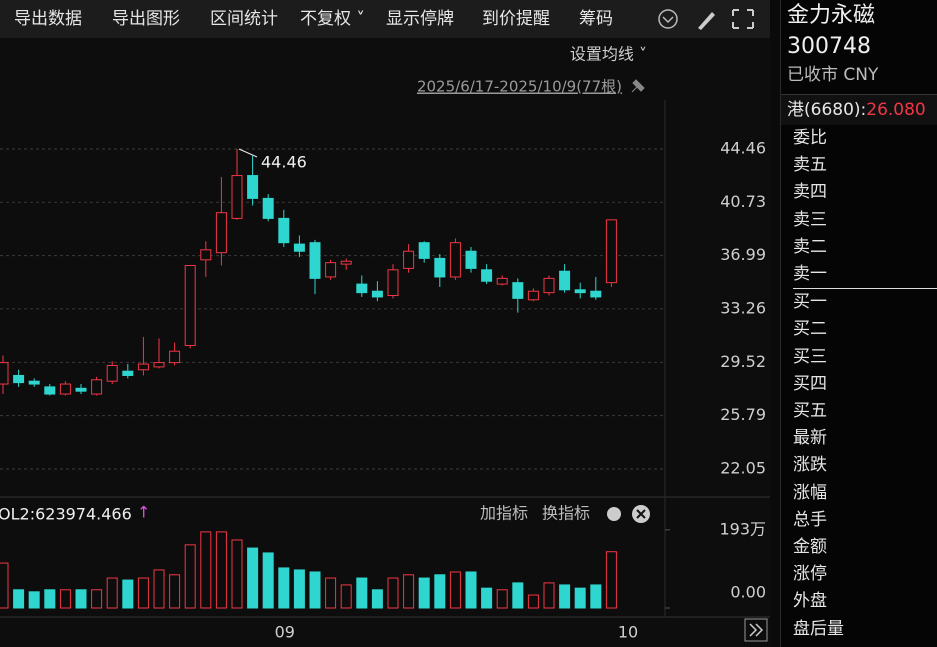 The width and height of the screenshot is (937, 647). I want to click on y-tick-label: 29.52, so click(743, 361).